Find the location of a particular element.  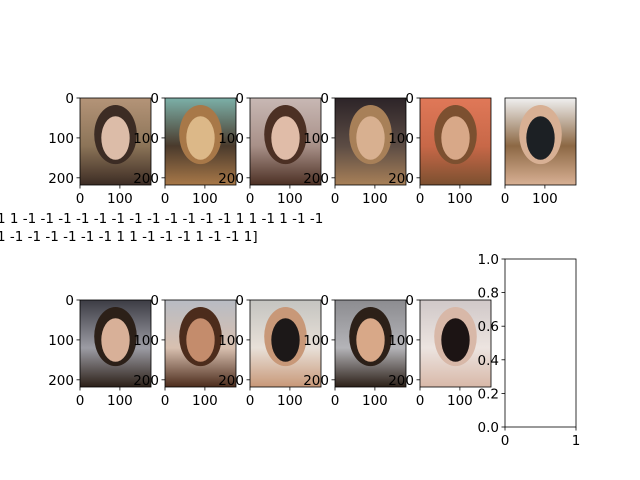

y-tick-label: 0.6 is located at coordinates (488, 327).